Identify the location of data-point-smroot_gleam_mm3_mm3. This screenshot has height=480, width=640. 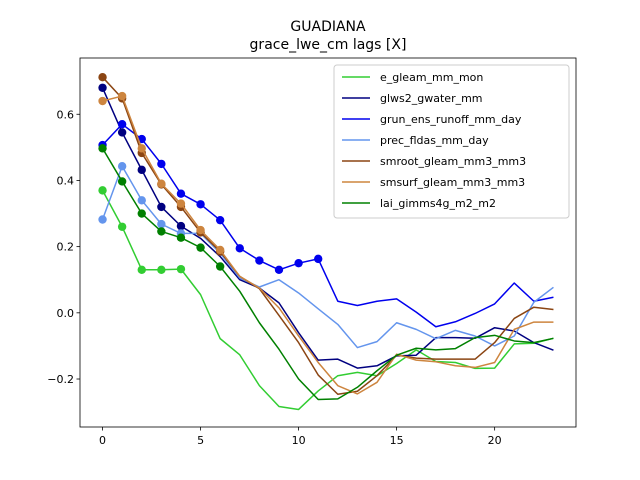
(102, 77).